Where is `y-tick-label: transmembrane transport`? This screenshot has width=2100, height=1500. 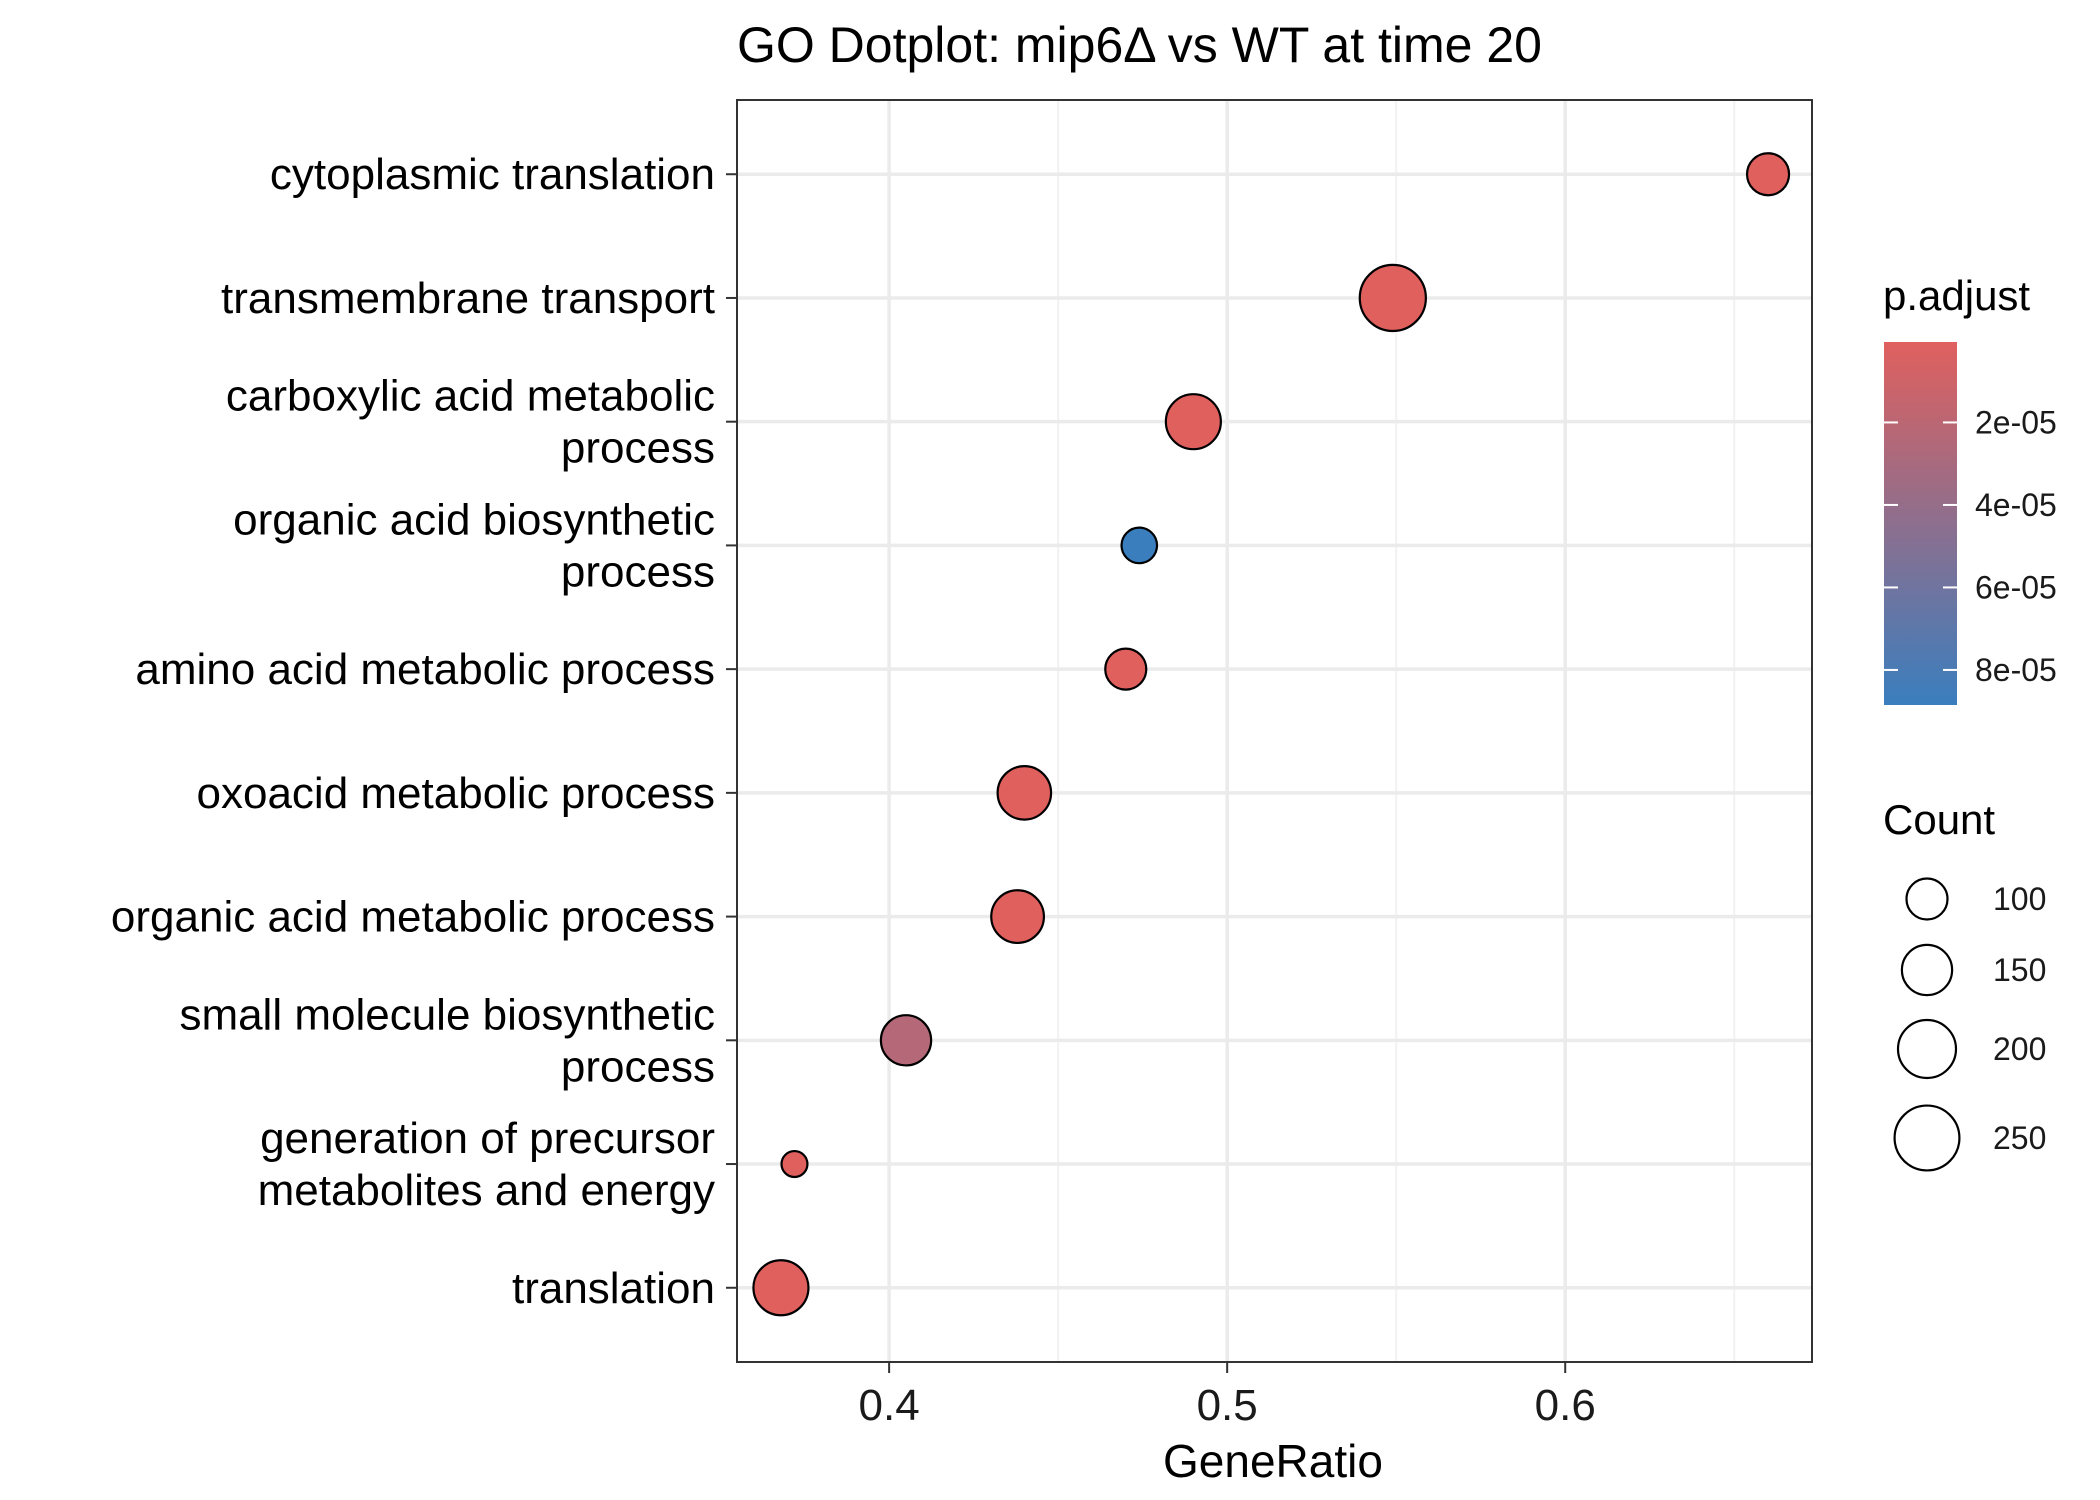 y-tick-label: transmembrane transport is located at coordinates (468, 298).